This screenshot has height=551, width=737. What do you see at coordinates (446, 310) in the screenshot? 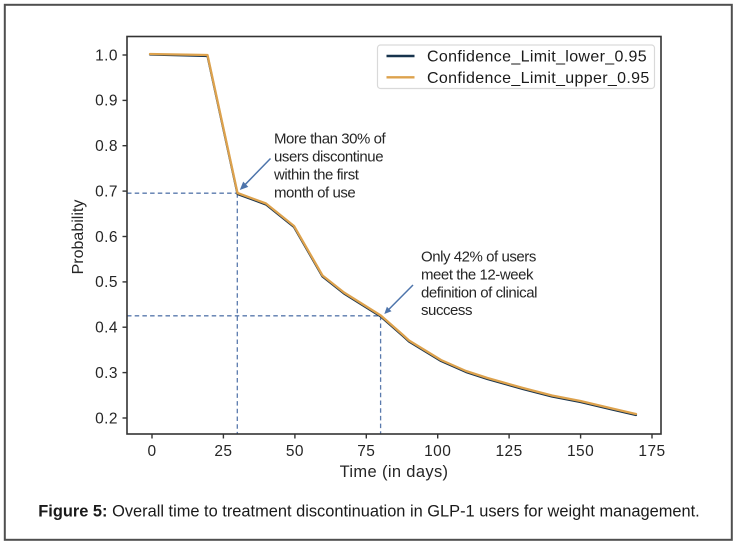
I see `svg-text: success` at bounding box center [446, 310].